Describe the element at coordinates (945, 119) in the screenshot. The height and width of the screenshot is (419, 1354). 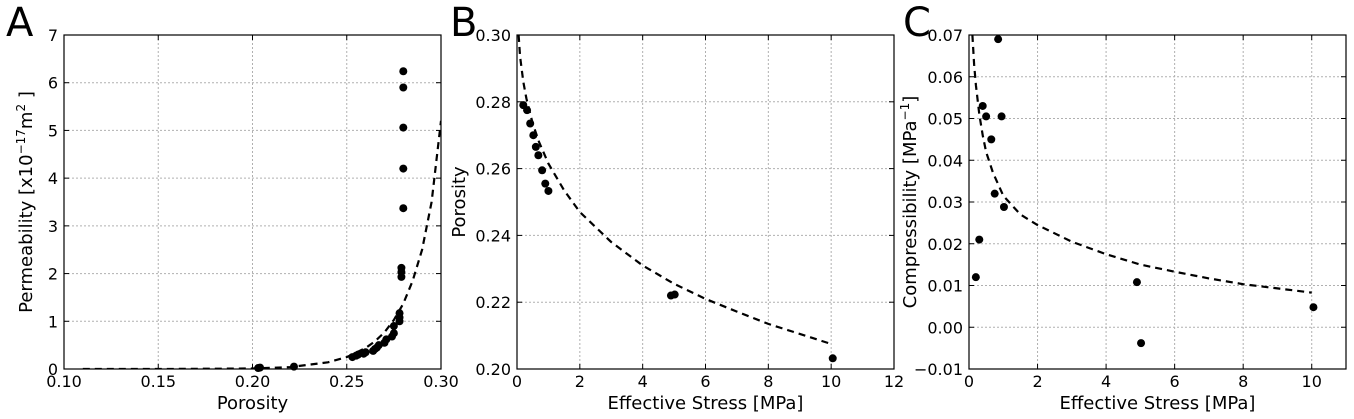
I see `y-tick-label: 0.05` at that location.